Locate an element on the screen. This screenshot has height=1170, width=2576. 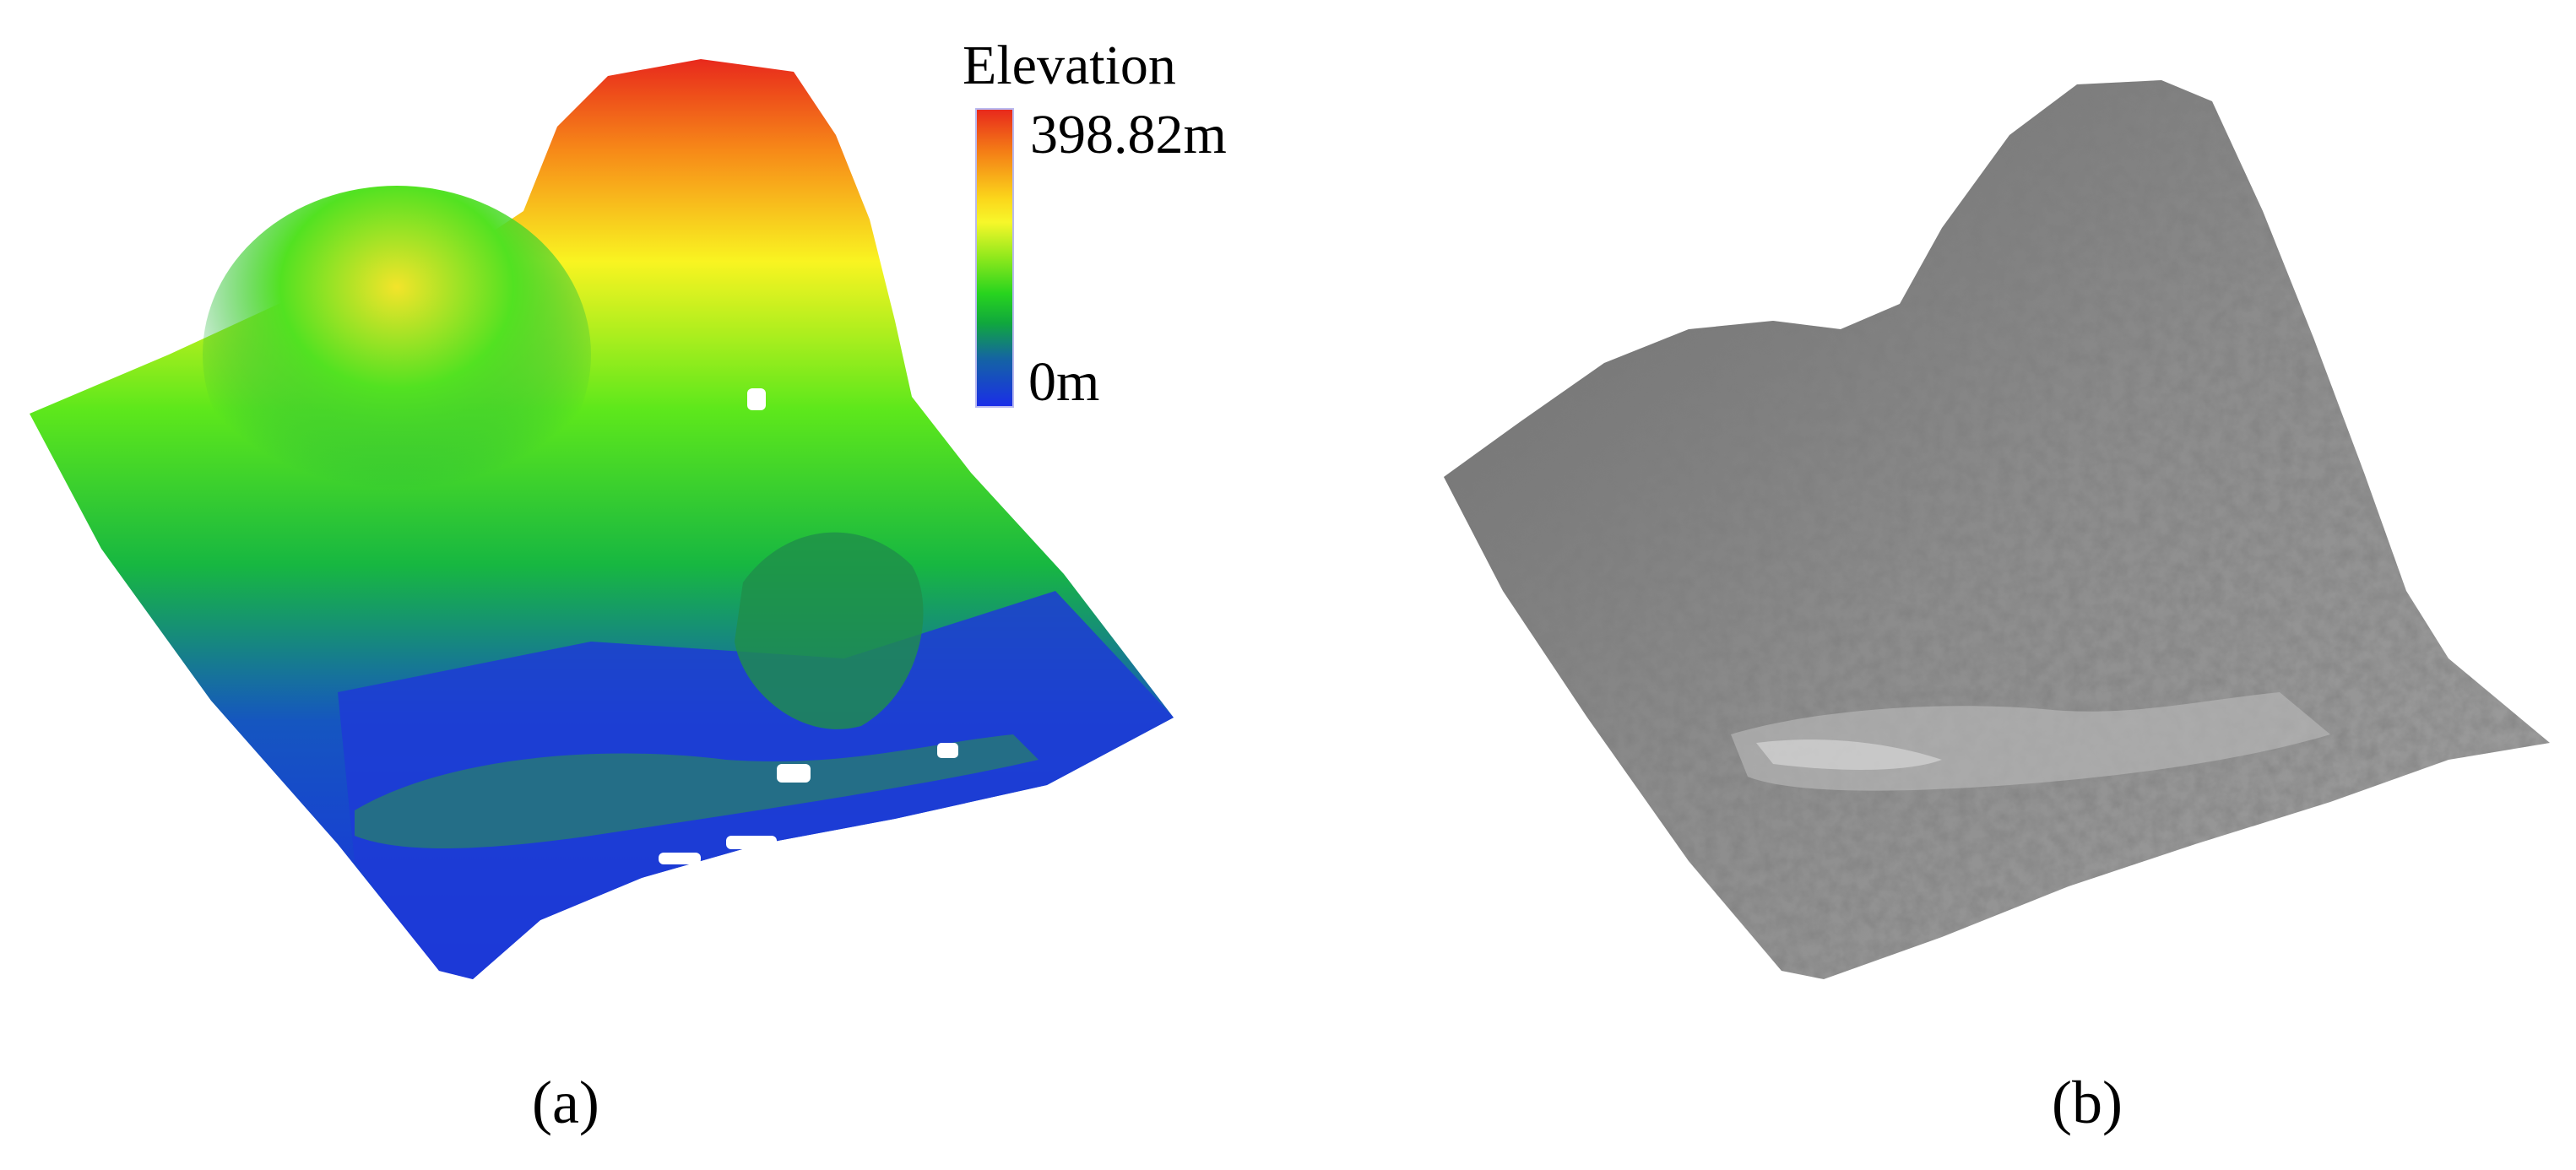
legend-min-label: 0m is located at coordinates (1064, 382).